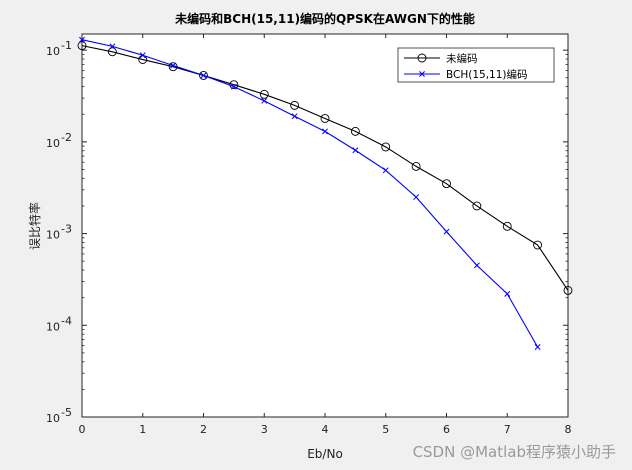  Describe the element at coordinates (82, 429) in the screenshot. I see `x-tick-label: 0` at that location.